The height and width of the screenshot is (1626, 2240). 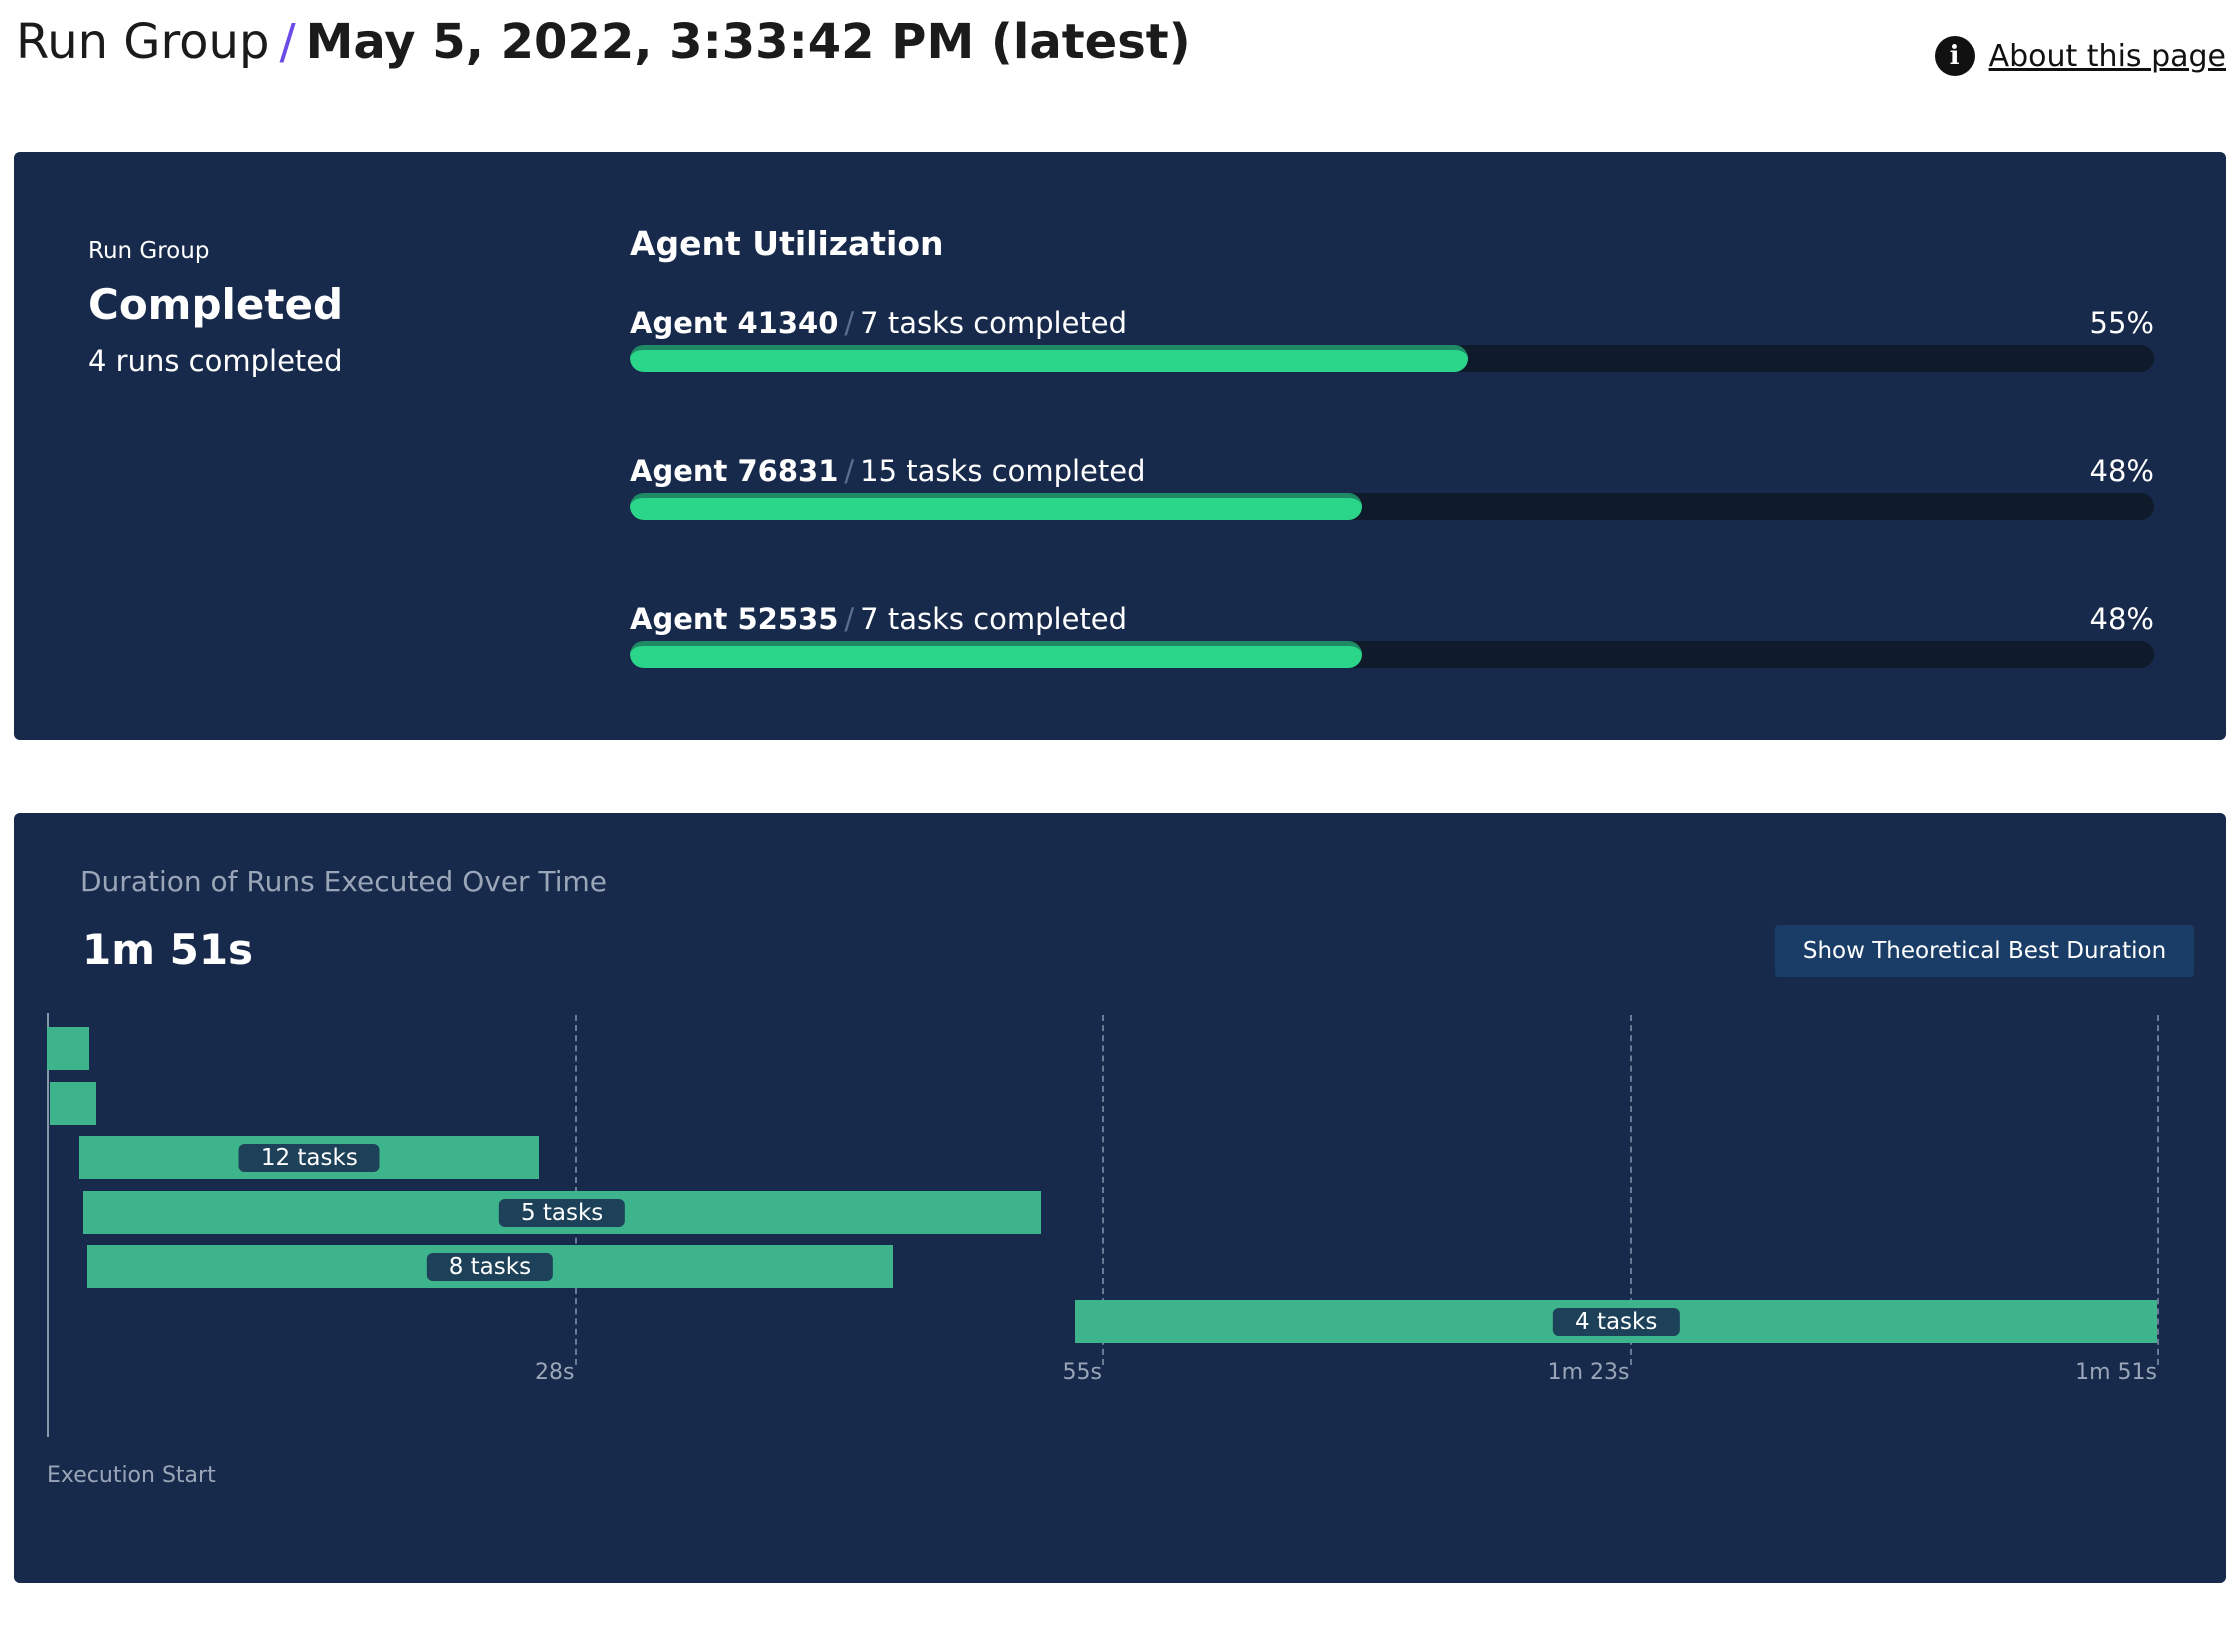 What do you see at coordinates (48, 1225) in the screenshot?
I see `origin-axis` at bounding box center [48, 1225].